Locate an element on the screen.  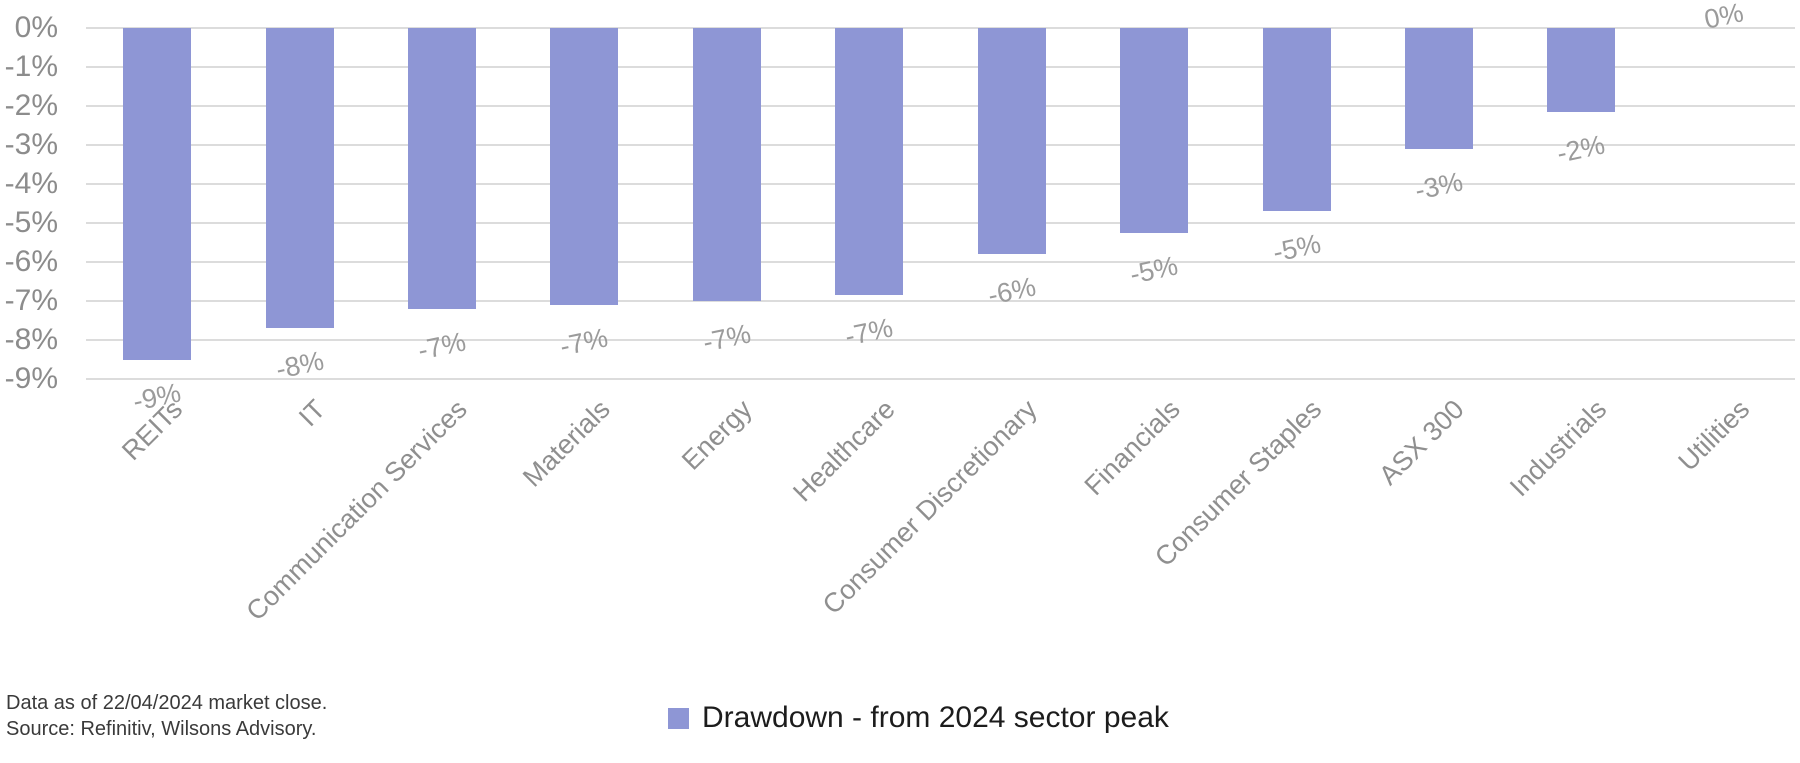
y-tick-label: -7% is located at coordinates (31, 300).